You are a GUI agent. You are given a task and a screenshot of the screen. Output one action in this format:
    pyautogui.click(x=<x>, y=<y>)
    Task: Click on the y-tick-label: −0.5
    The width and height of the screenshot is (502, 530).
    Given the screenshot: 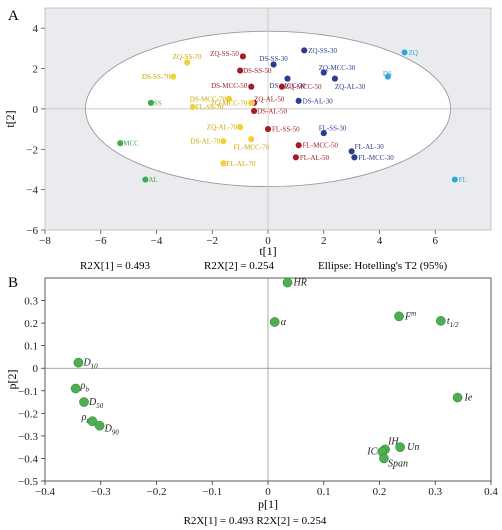 What is the action you would take?
    pyautogui.click(x=28, y=482)
    